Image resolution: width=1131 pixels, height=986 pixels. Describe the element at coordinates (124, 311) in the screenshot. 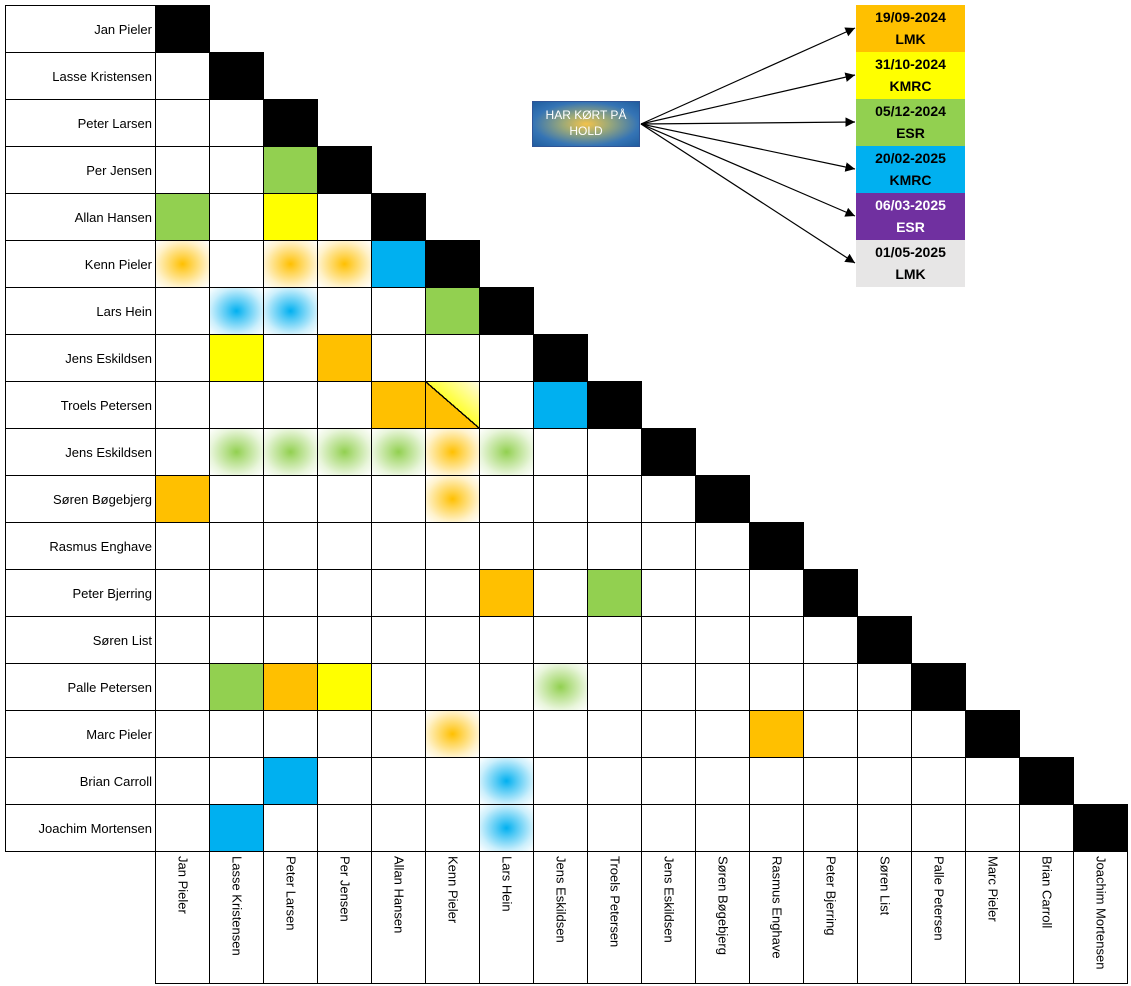

I see `row-name-label: Lars Hein` at that location.